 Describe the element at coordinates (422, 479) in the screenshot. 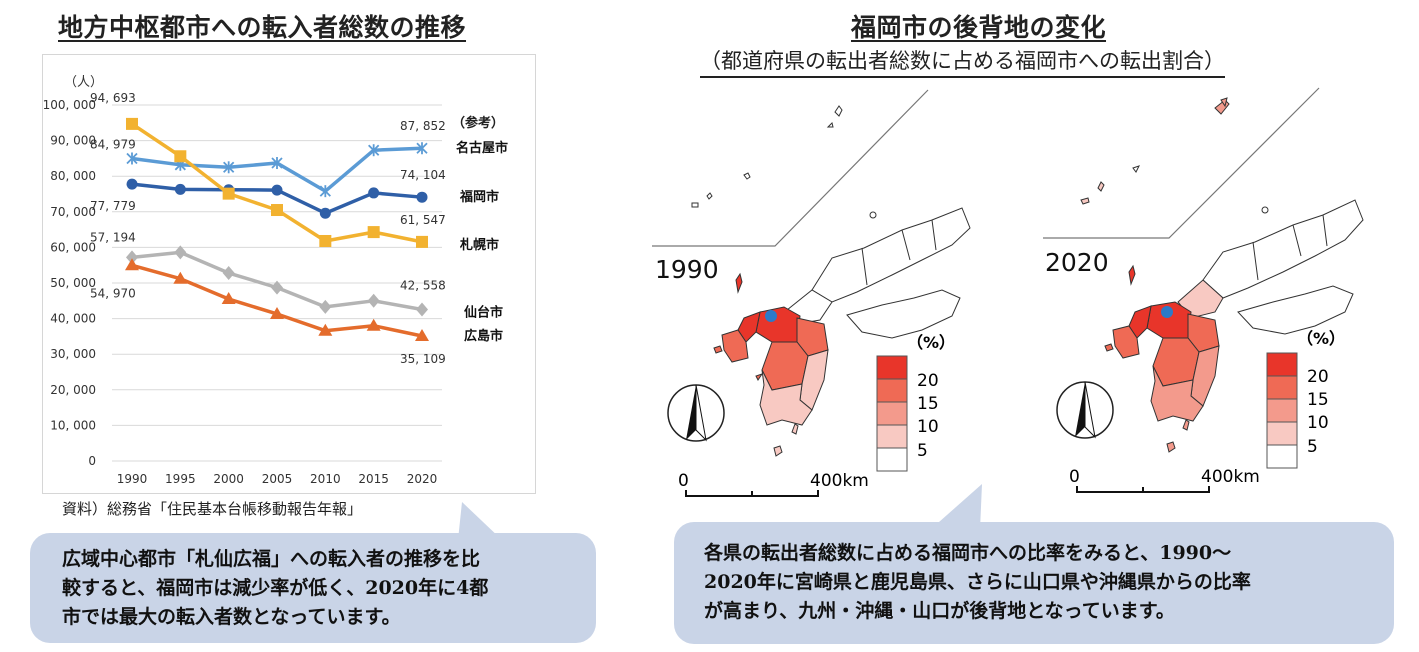

I see `x-tick-label: 2020` at that location.